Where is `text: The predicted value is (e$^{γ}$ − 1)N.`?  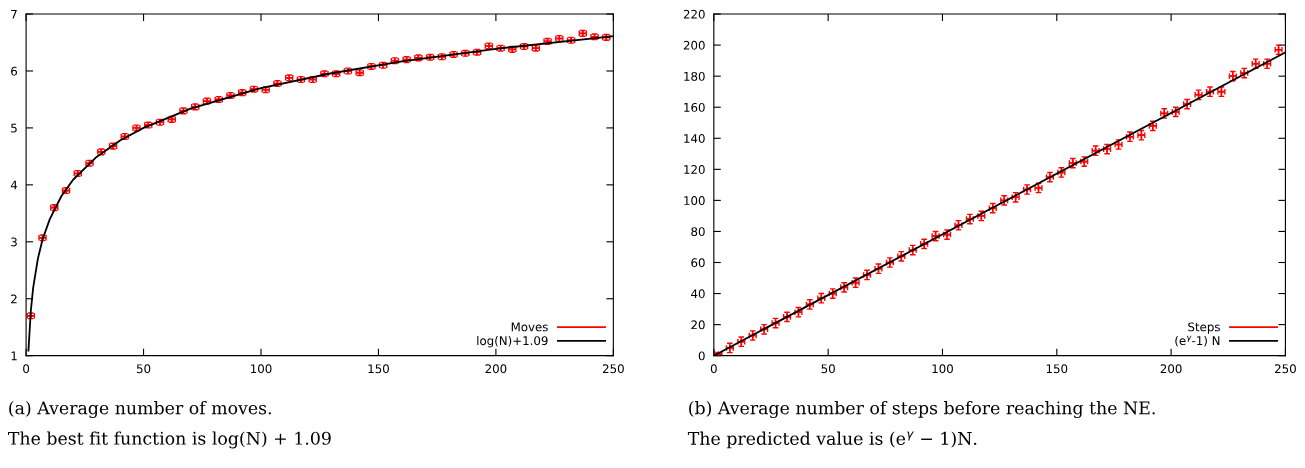 text: The predicted value is (e$^{γ}$ − 1)N. is located at coordinates (832, 440).